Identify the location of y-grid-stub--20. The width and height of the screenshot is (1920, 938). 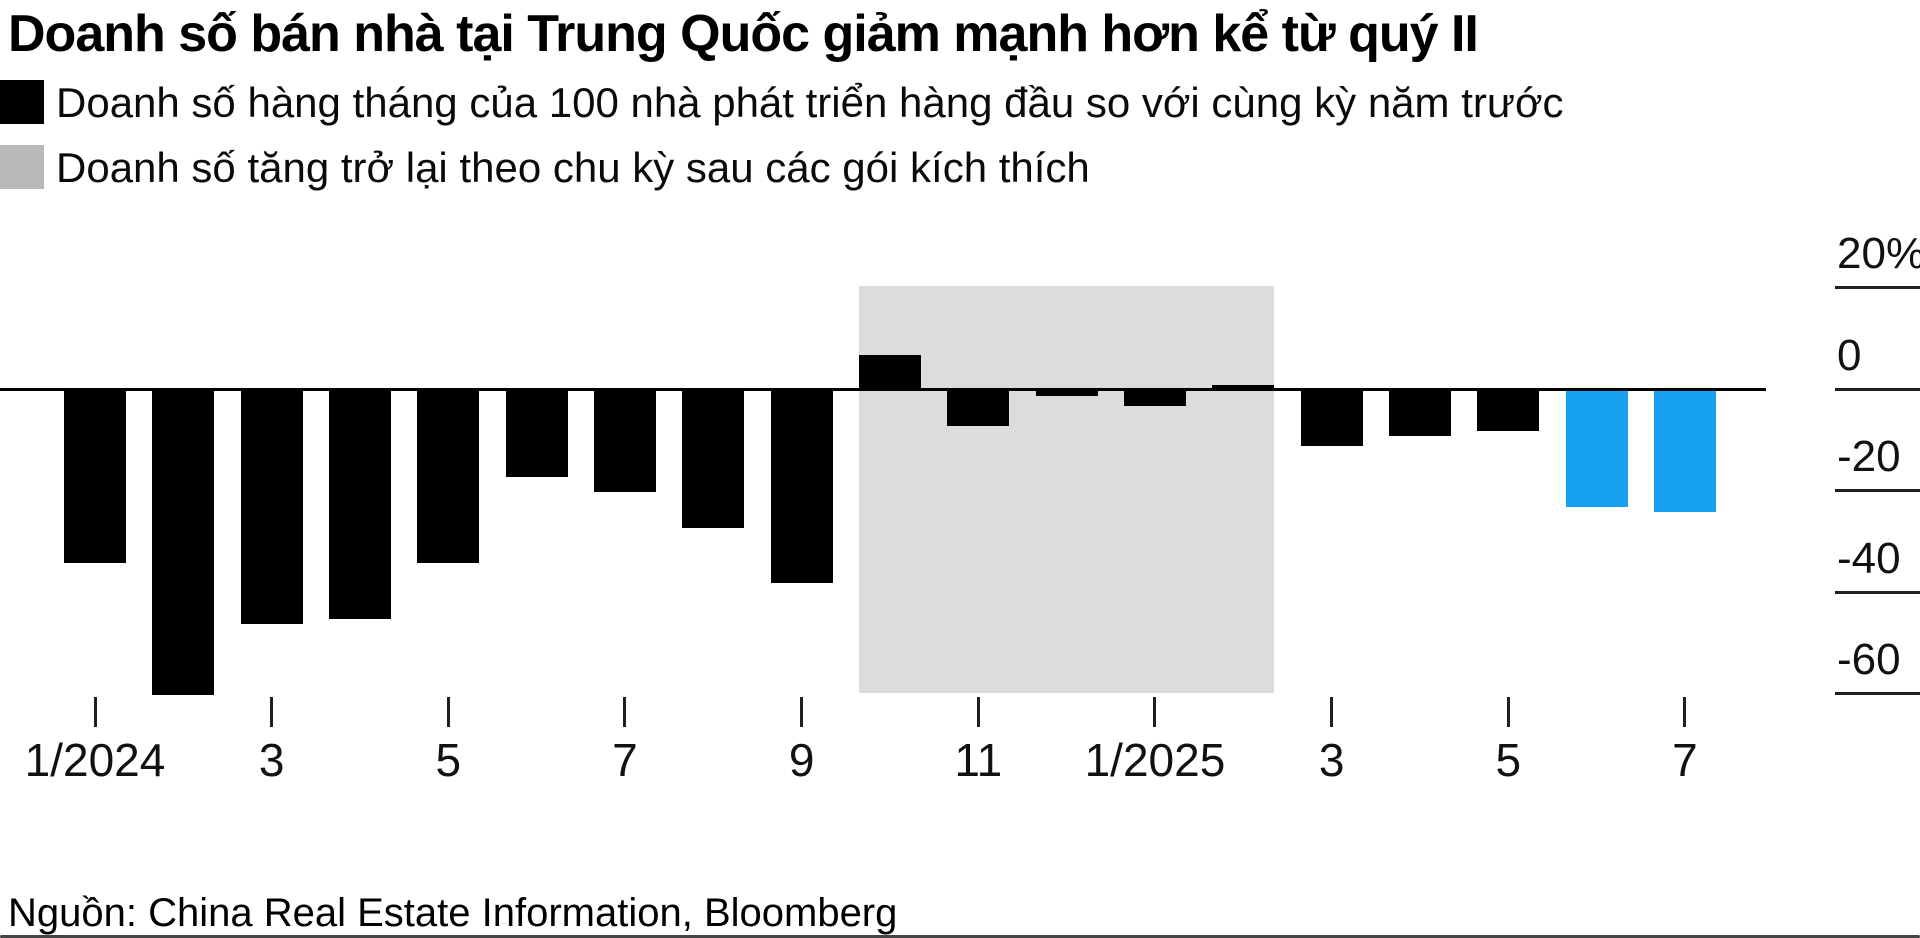
(1877, 490).